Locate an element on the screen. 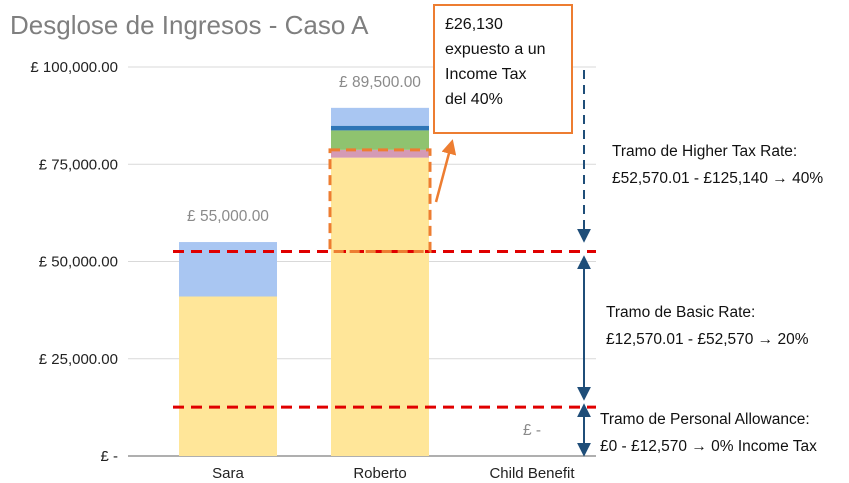 This screenshot has width=849, height=483. band-title: Tramo de Higher Tax Rate: is located at coordinates (705, 151).